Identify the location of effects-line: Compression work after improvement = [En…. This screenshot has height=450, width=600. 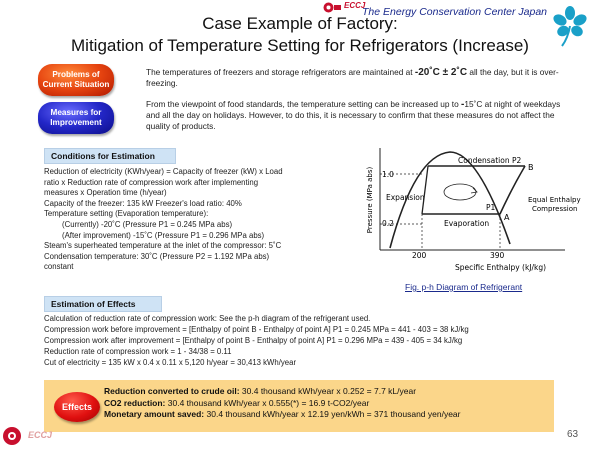
(253, 340).